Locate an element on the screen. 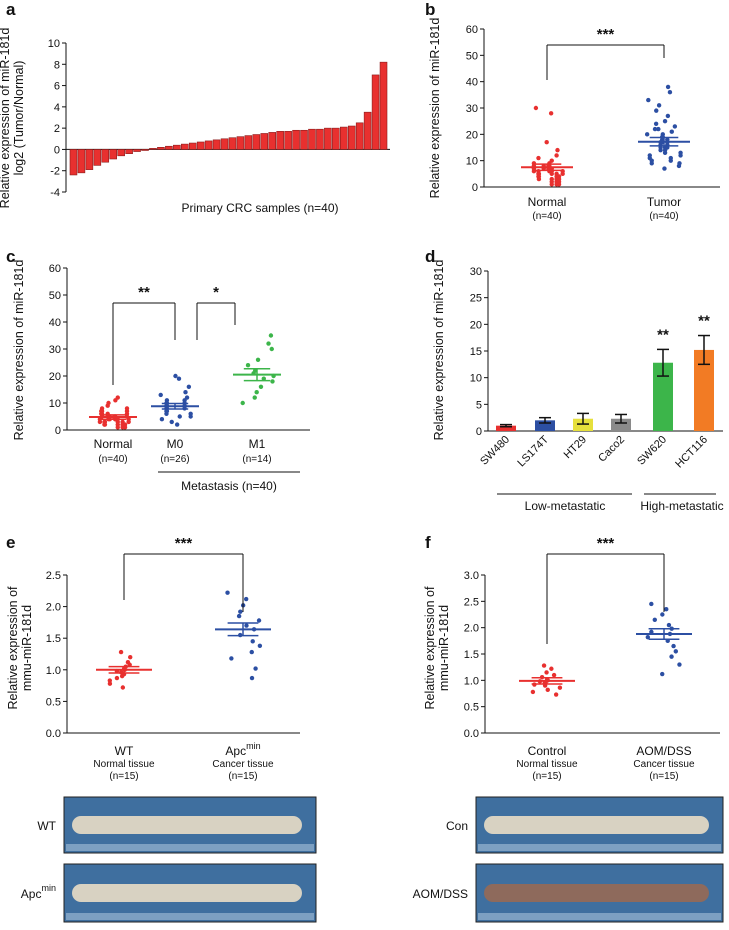  c-significance-label: * is located at coordinates (216, 292).